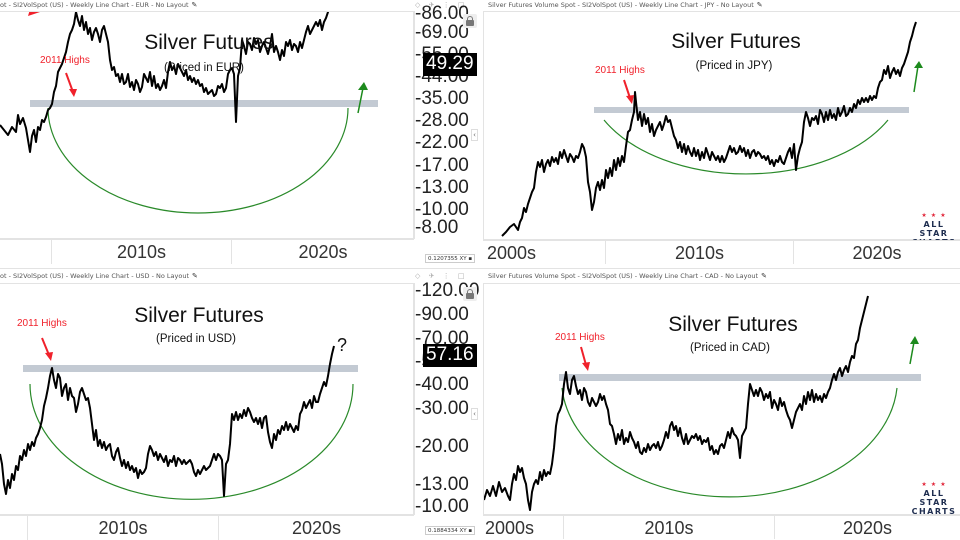 This screenshot has height=540, width=960. What do you see at coordinates (730, 348) in the screenshot?
I see `chart-subtitle: (Priced in CAD)` at bounding box center [730, 348].